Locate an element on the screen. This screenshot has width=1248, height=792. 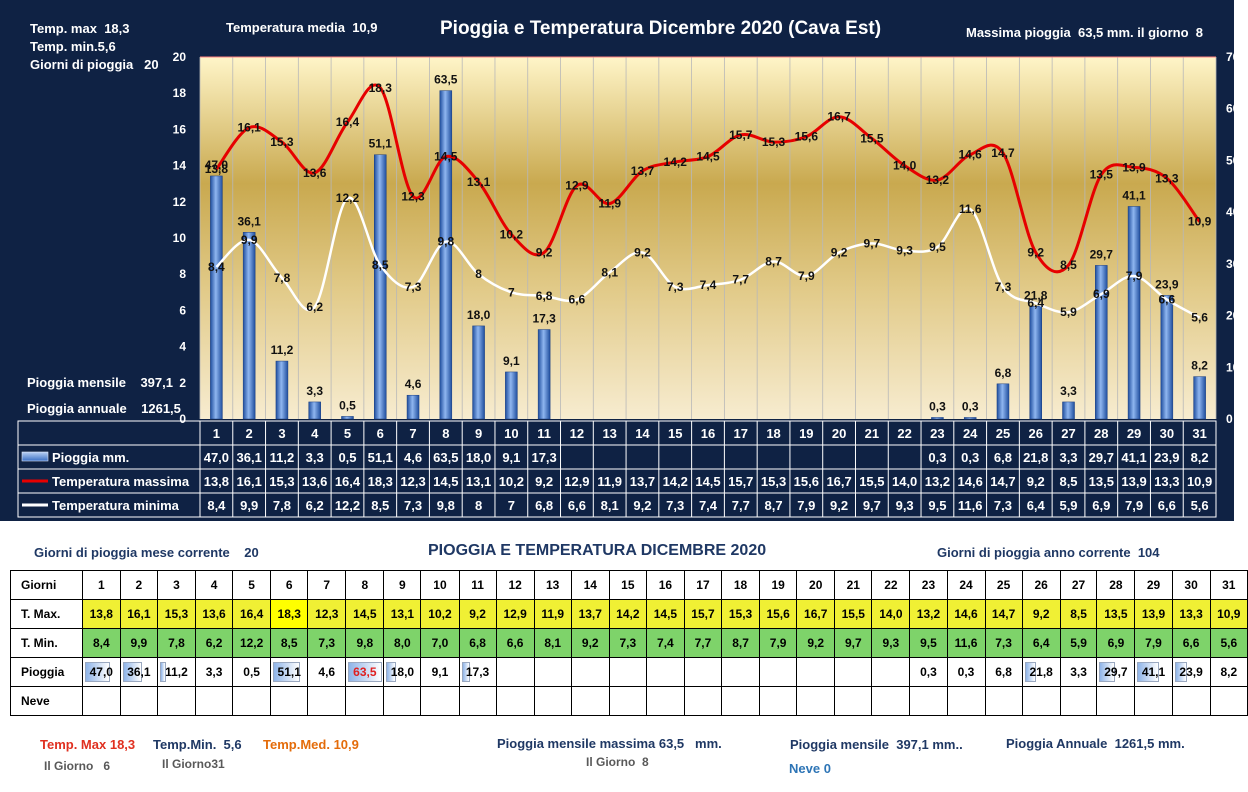
data-table-cell: 14,7 is located at coordinates (1002, 481).